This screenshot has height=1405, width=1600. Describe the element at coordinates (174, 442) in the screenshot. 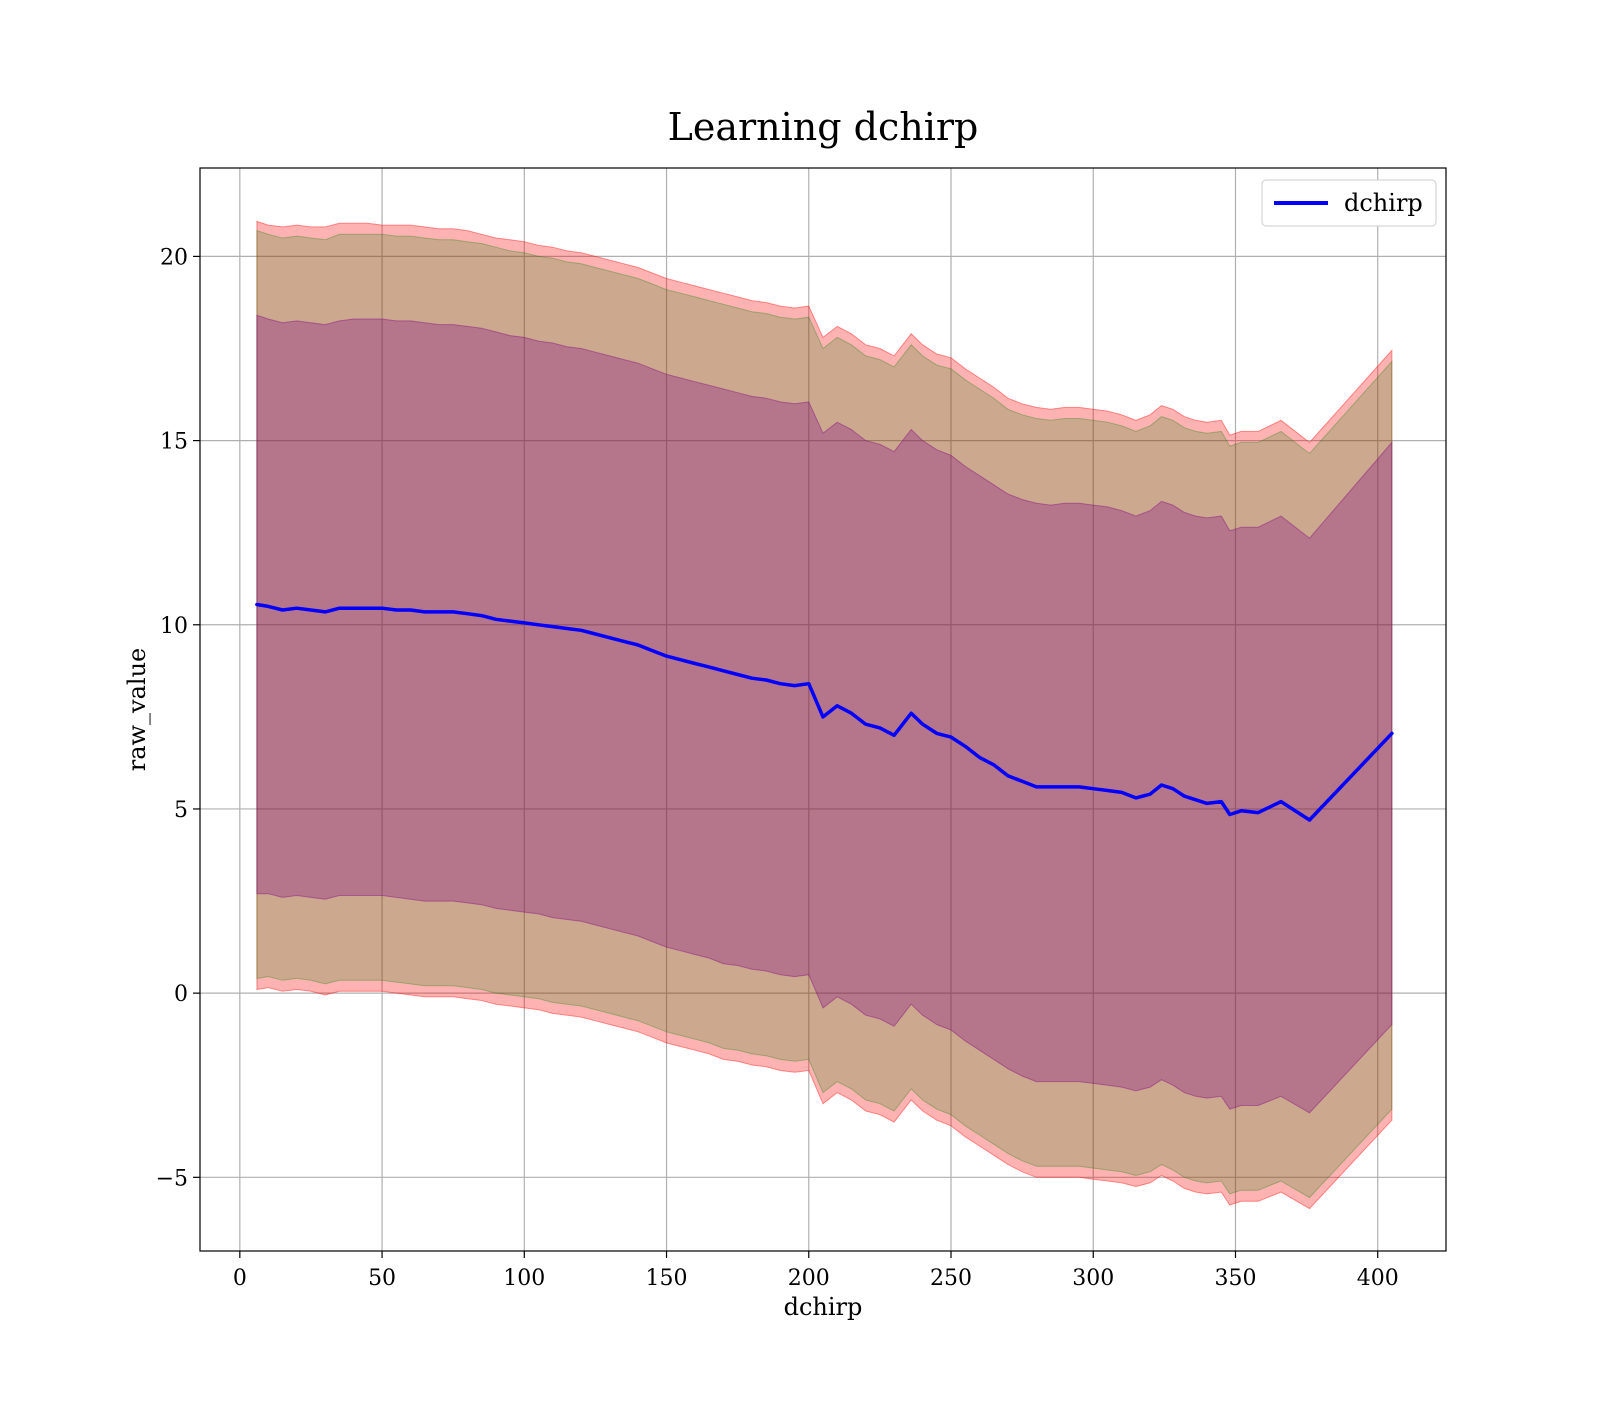

I see `y-tick-label: 15` at that location.